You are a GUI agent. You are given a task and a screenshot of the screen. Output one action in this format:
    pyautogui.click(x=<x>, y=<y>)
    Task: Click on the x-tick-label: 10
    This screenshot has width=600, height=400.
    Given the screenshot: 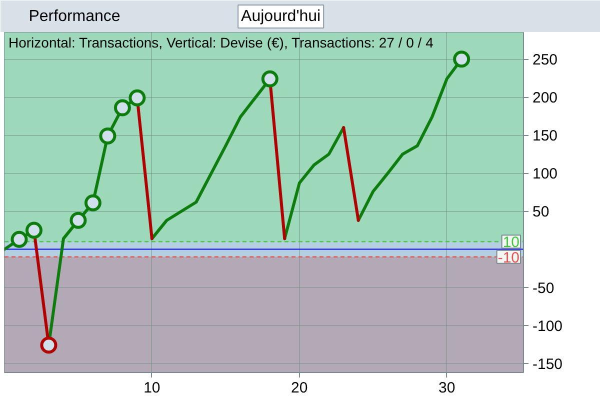 What is the action you would take?
    pyautogui.click(x=152, y=388)
    